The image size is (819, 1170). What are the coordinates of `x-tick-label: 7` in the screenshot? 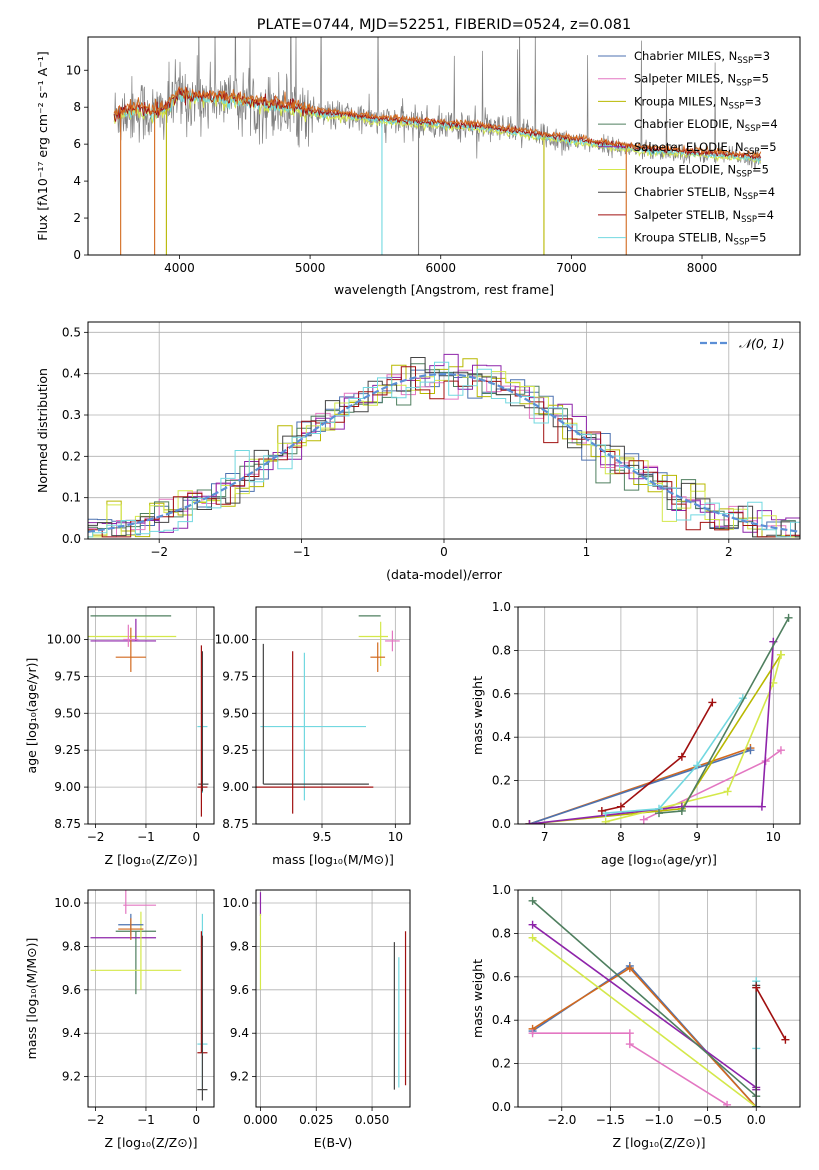 It's located at (545, 837).